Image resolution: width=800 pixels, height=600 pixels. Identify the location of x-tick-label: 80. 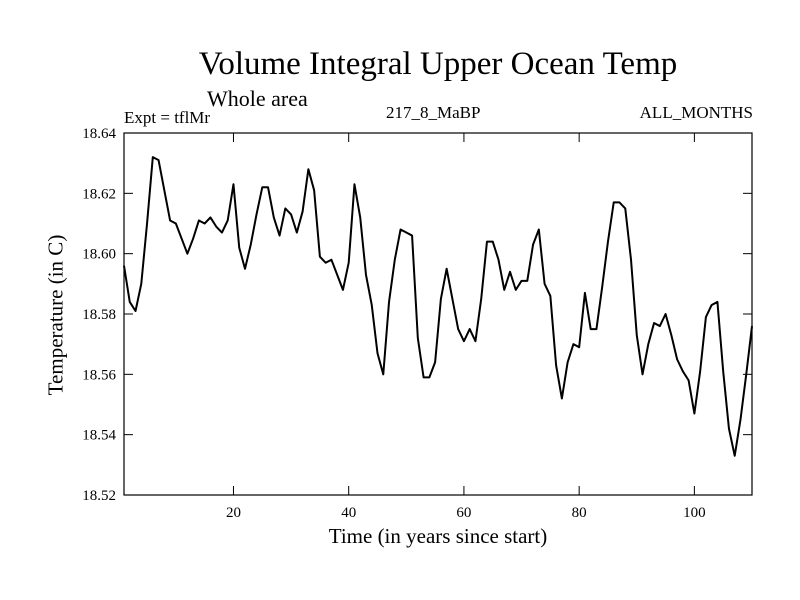
(579, 513).